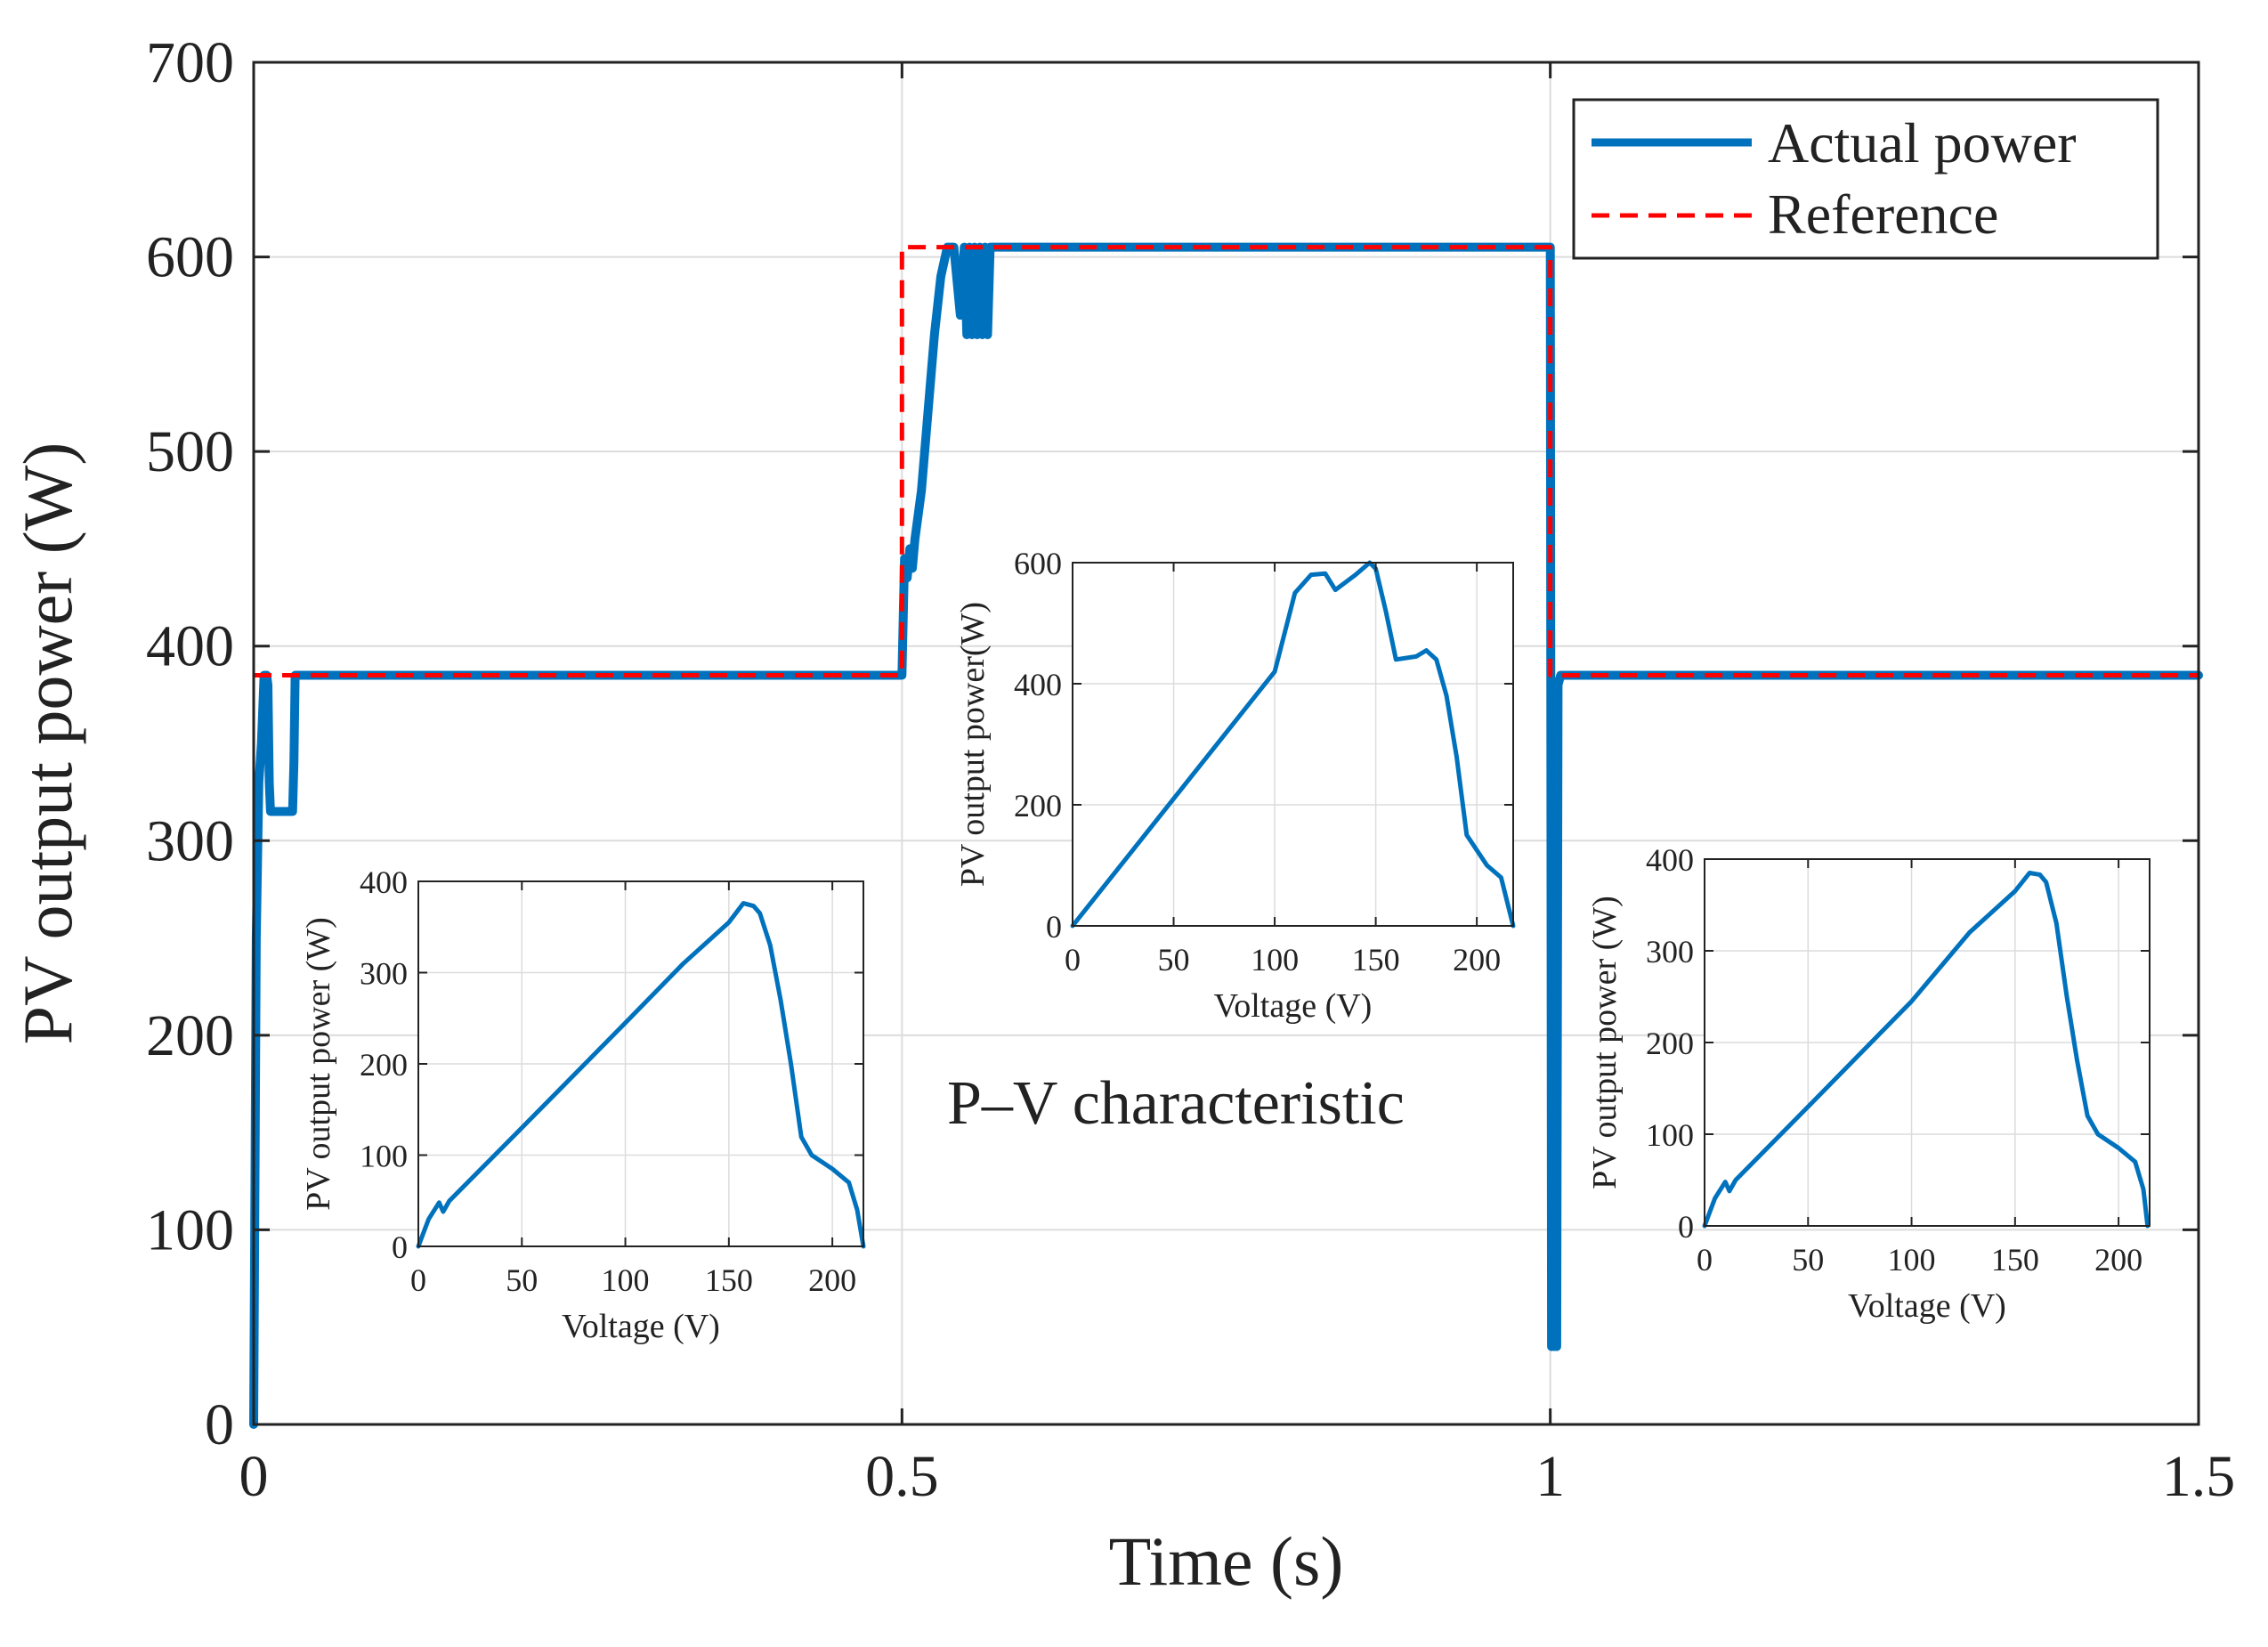 The width and height of the screenshot is (2268, 1647). Describe the element at coordinates (902, 1476) in the screenshot. I see `x-tick-label: 0.5` at that location.